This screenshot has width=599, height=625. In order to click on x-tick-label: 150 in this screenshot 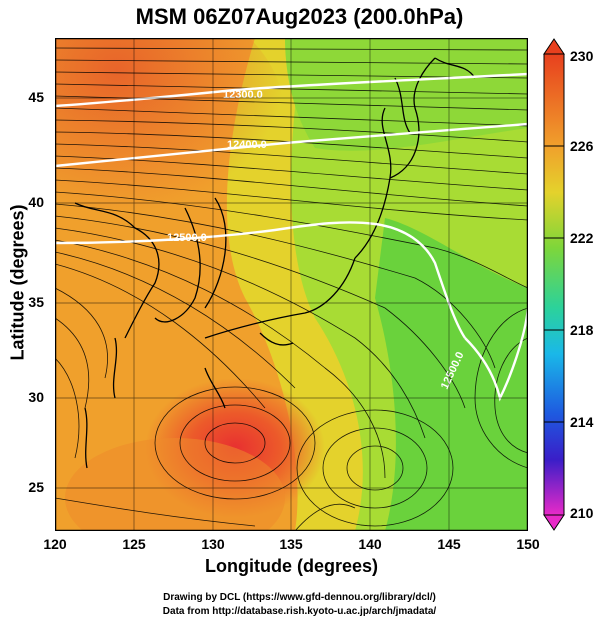, I will do `click(528, 544)`.